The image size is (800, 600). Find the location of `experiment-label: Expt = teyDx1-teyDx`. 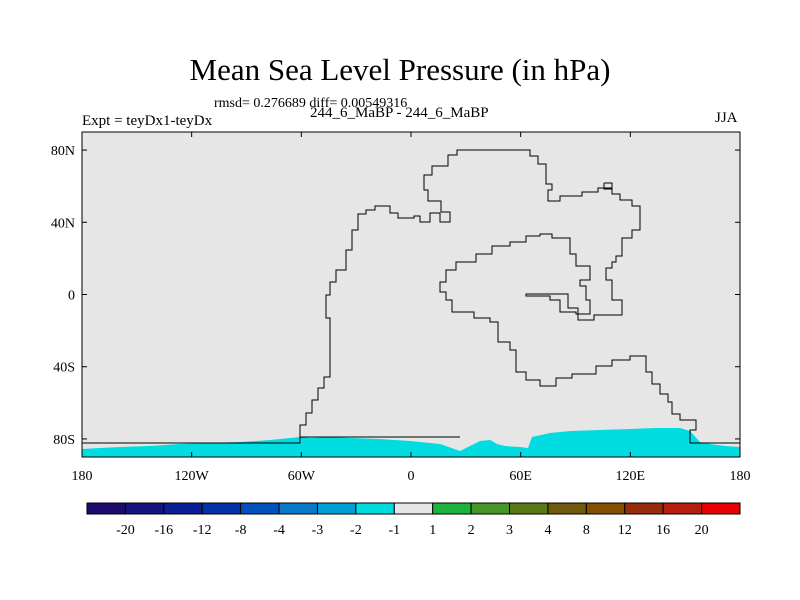

experiment-label: Expt = teyDx1-teyDx is located at coordinates (147, 121).